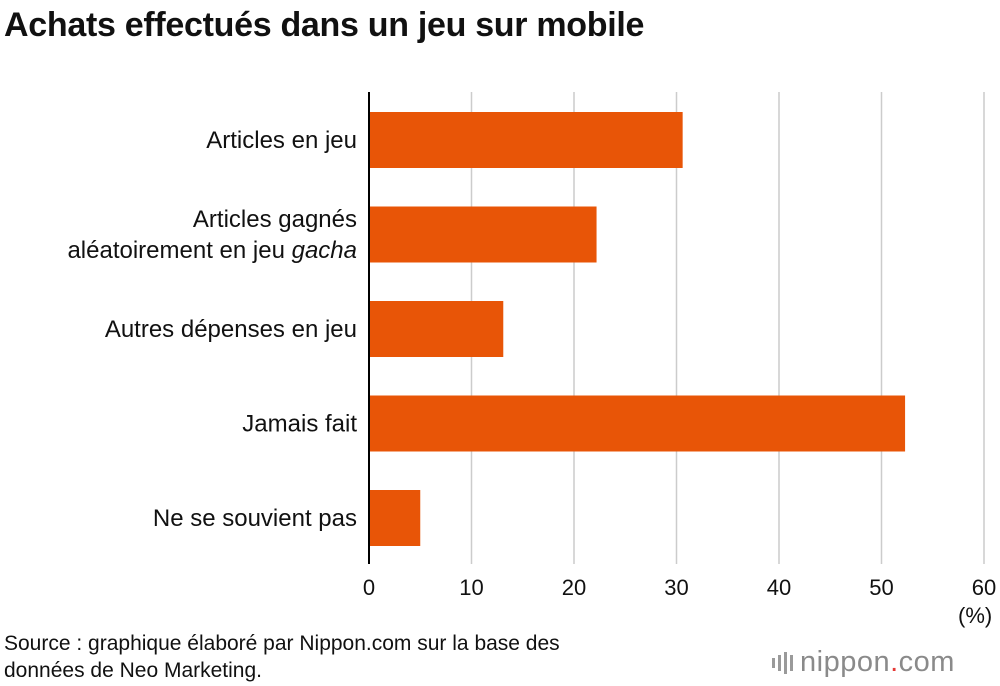  Describe the element at coordinates (975, 615) in the screenshot. I see `x-axis-unit-label: (%)` at that location.